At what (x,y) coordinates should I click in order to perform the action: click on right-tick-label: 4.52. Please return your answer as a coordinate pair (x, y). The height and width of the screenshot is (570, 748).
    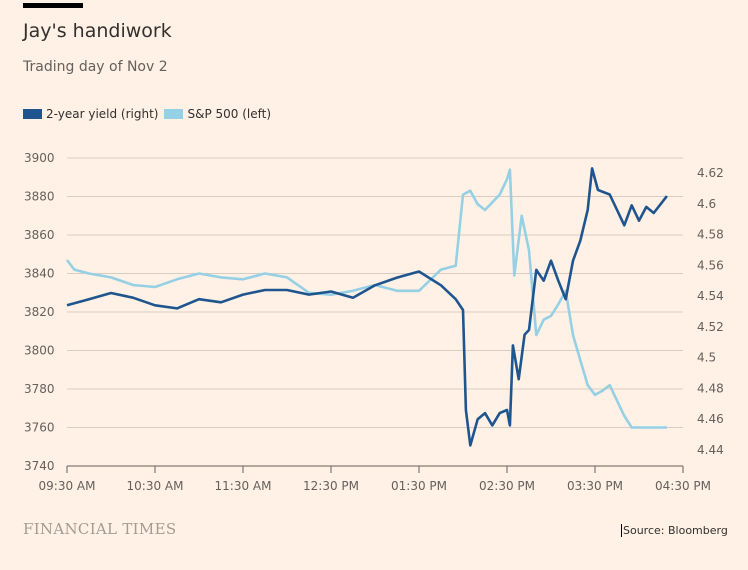
    Looking at the image, I should click on (710, 327).